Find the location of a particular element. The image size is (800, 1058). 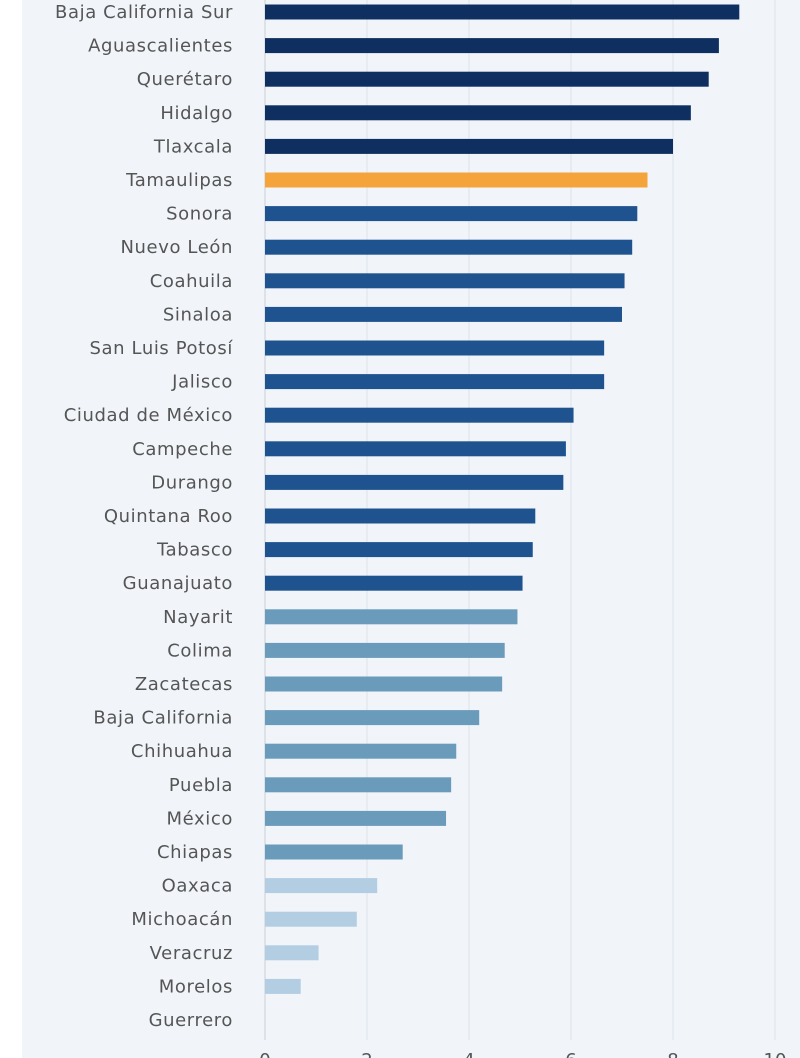

bar-méxico is located at coordinates (356, 818).